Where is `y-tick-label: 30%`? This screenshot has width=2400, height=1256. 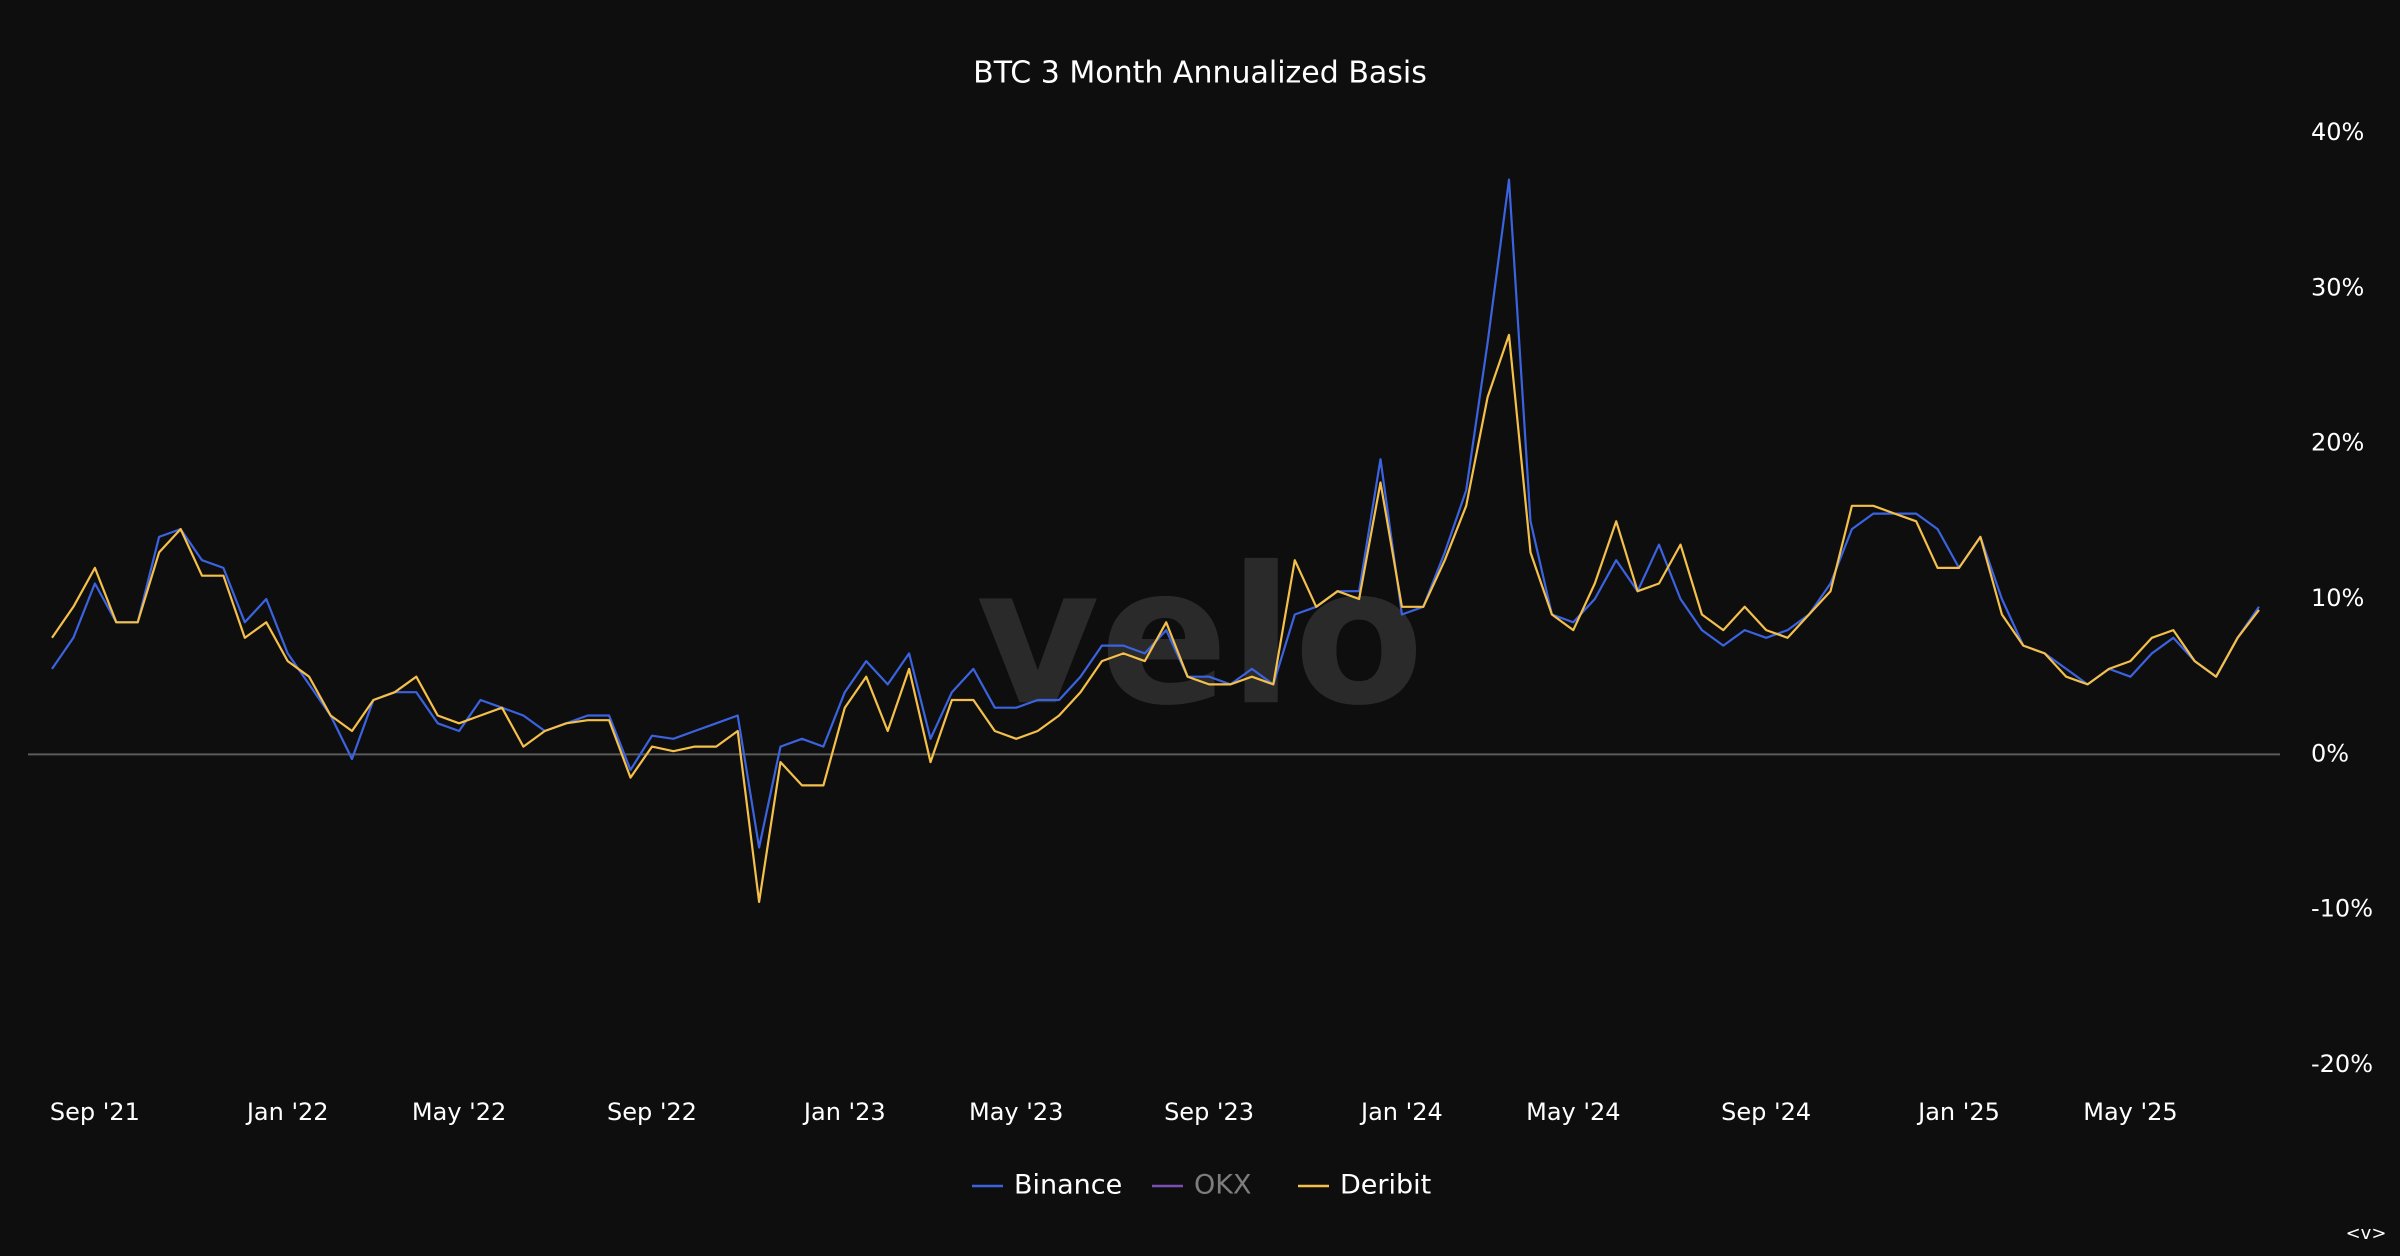 y-tick-label: 30% is located at coordinates (2337, 287).